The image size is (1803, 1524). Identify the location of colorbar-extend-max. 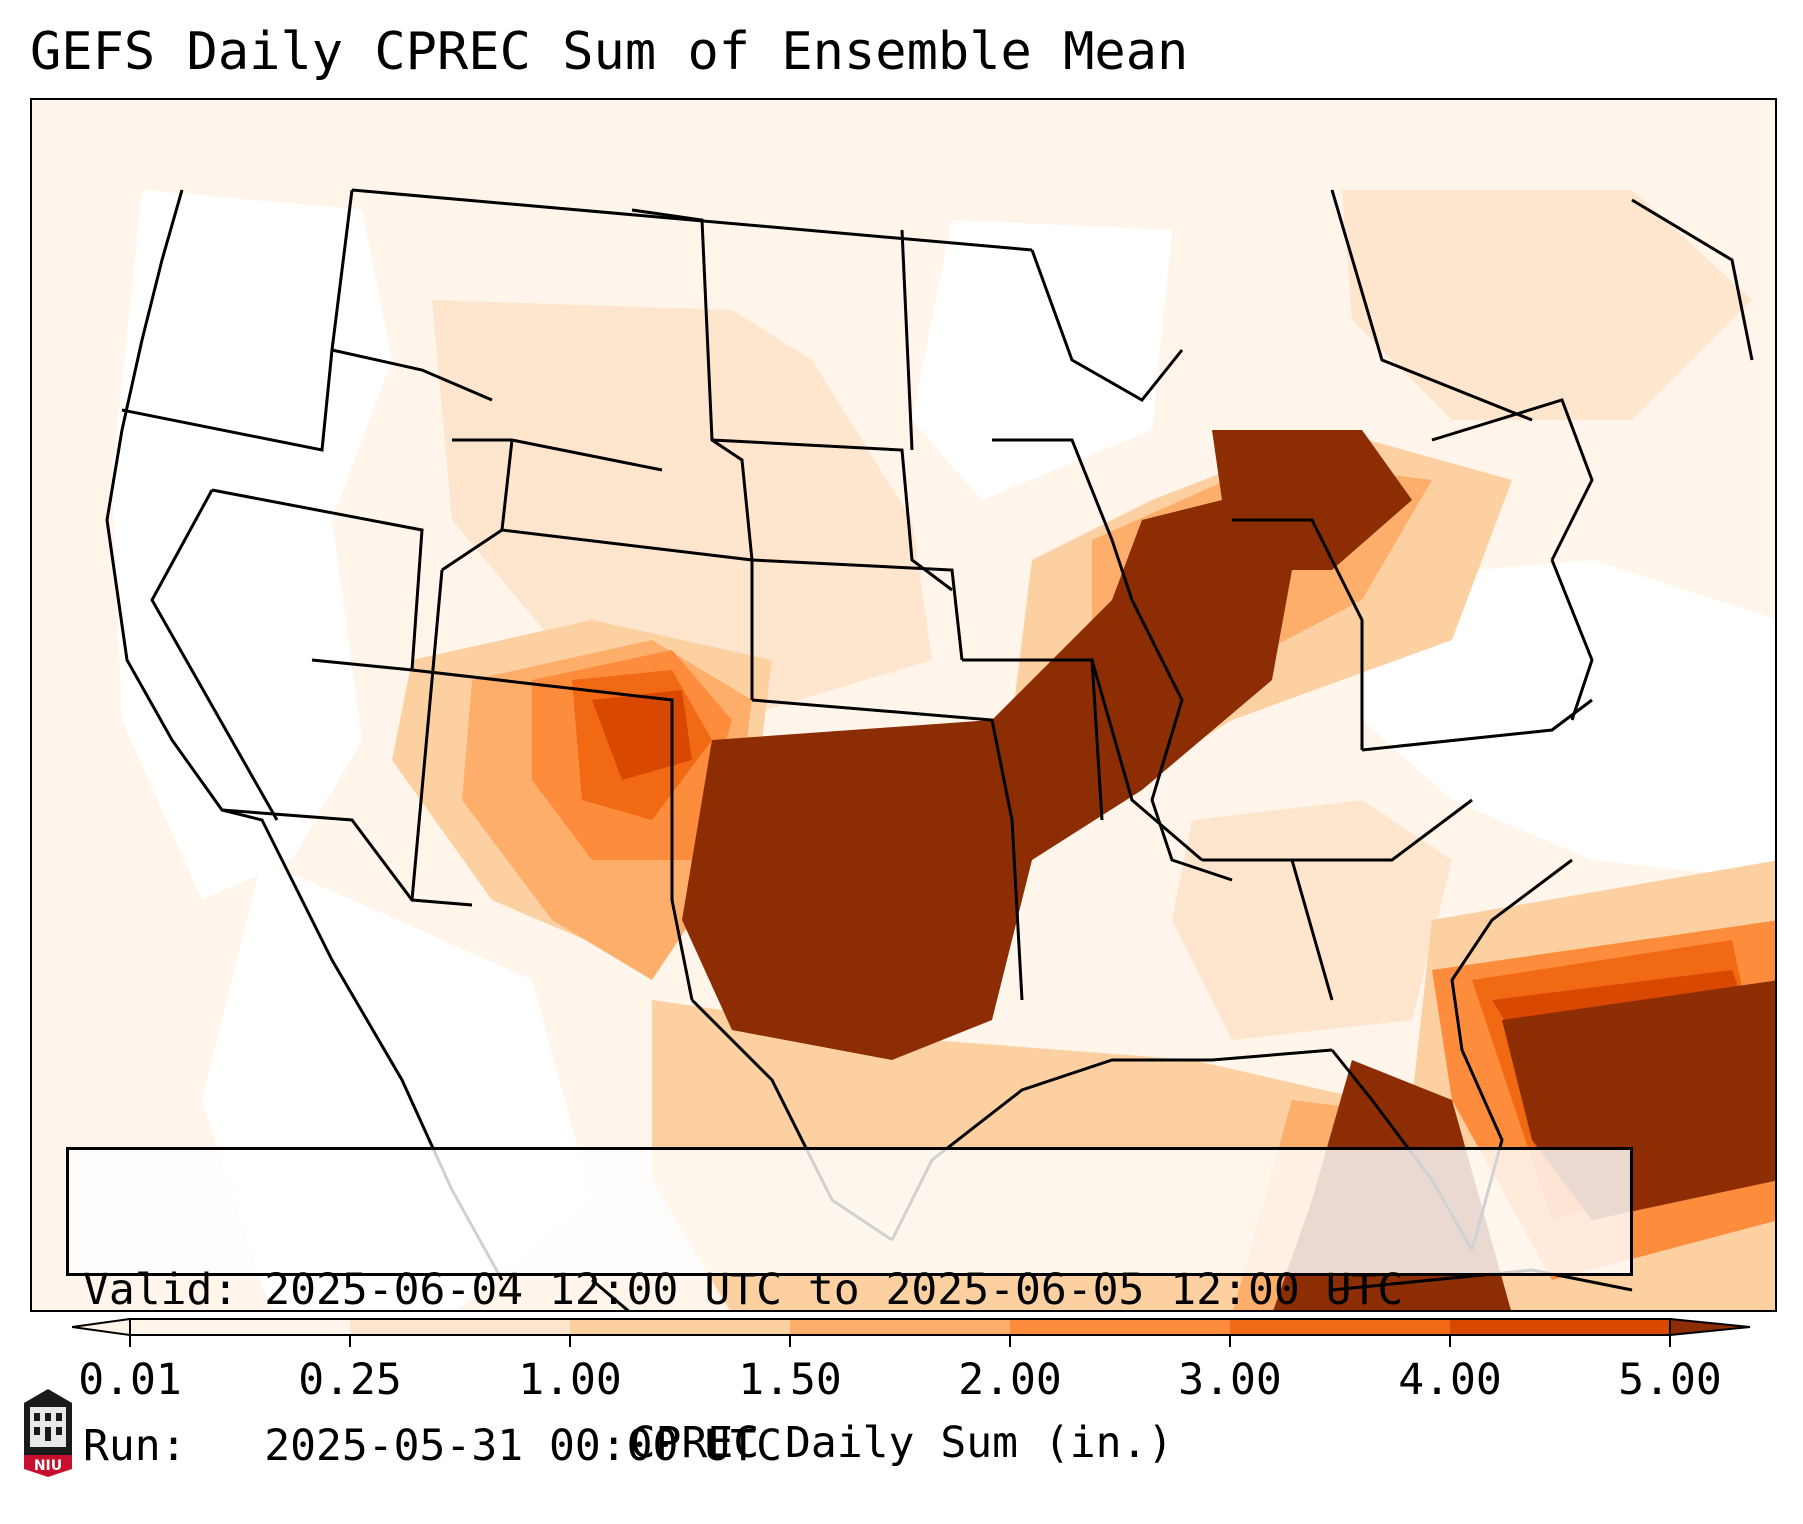
(1710, 1327).